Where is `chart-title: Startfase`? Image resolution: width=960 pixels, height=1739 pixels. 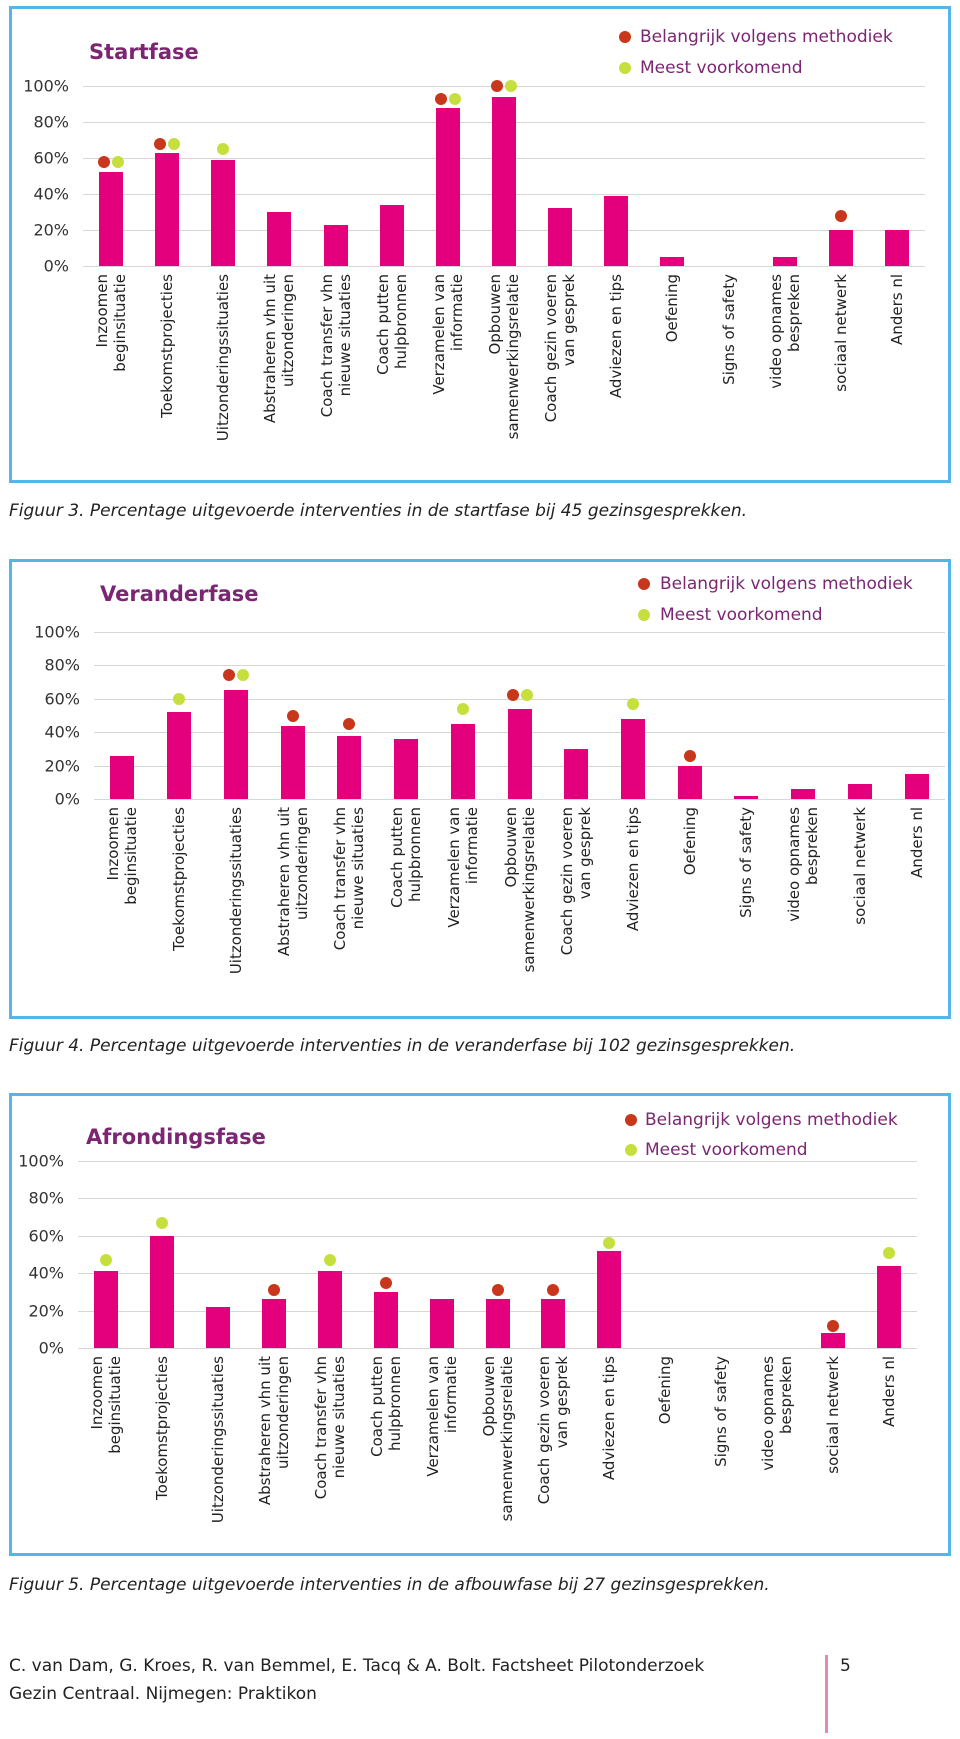
chart-title: Startfase is located at coordinates (144, 52).